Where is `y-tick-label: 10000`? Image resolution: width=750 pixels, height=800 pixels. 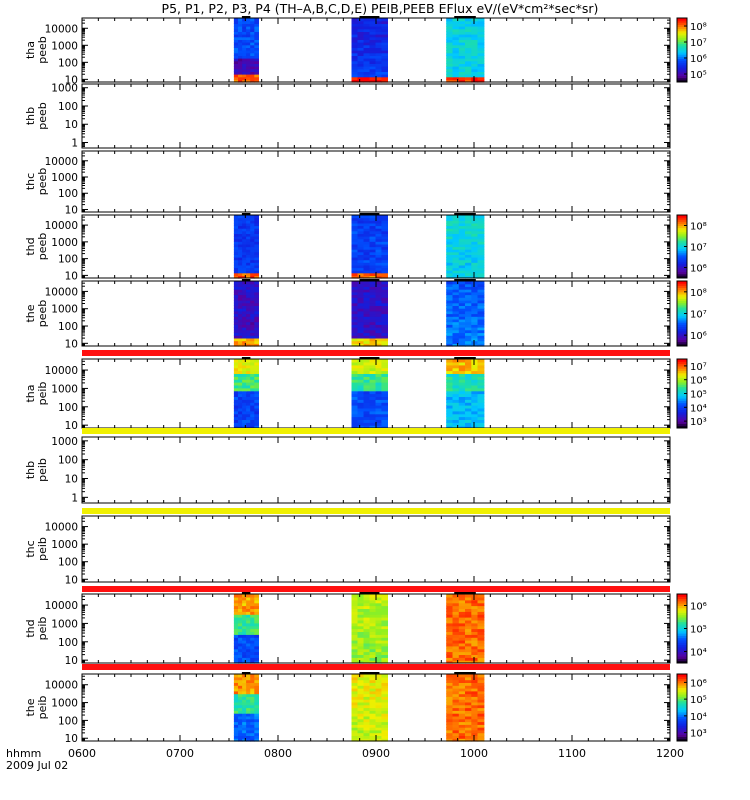 y-tick-label: 10000 is located at coordinates (61, 29).